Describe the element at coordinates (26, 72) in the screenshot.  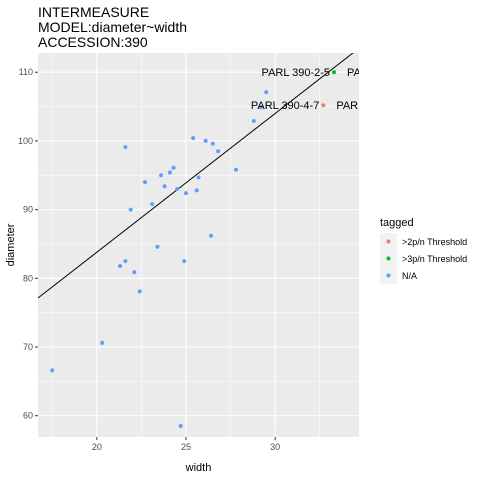
I see `y-tick-label: 110` at that location.